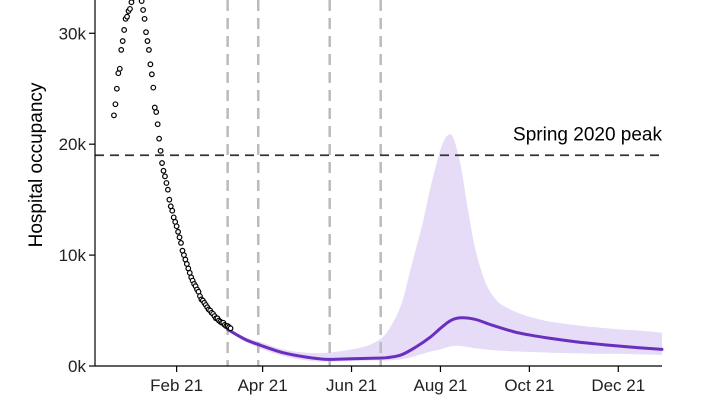  Describe the element at coordinates (73, 33) in the screenshot. I see `y-tick-label: 30k` at that location.